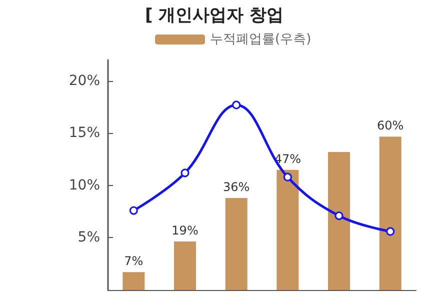 The image size is (430, 304). Describe the element at coordinates (84, 80) in the screenshot. I see `y-tick-label: 20%` at that location.